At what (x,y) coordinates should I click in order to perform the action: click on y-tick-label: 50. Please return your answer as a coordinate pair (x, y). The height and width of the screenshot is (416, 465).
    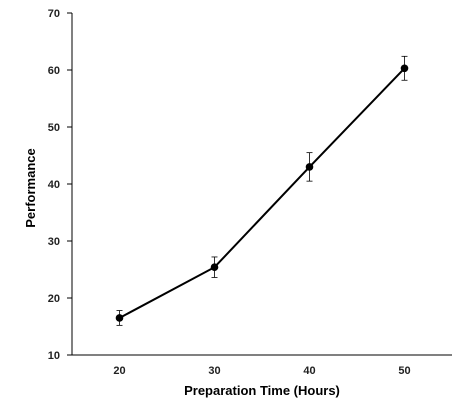
    Looking at the image, I should click on (54, 128).